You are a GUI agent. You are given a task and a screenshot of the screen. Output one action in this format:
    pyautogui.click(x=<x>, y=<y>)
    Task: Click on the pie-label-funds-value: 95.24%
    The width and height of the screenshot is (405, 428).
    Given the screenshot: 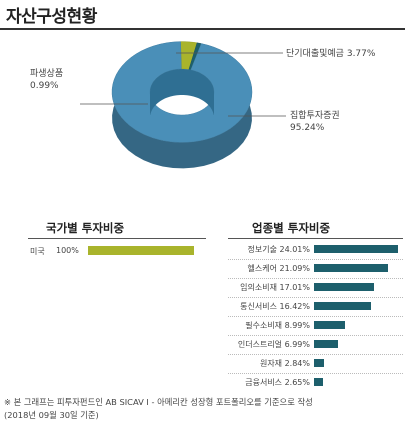 What is the action you would take?
    pyautogui.click(x=307, y=128)
    